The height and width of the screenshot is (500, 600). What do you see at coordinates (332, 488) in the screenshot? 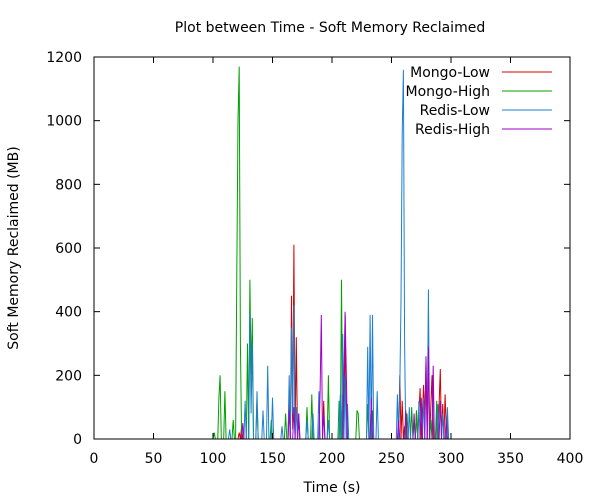
I see `x-axis-title: Time (s)` at bounding box center [332, 488].